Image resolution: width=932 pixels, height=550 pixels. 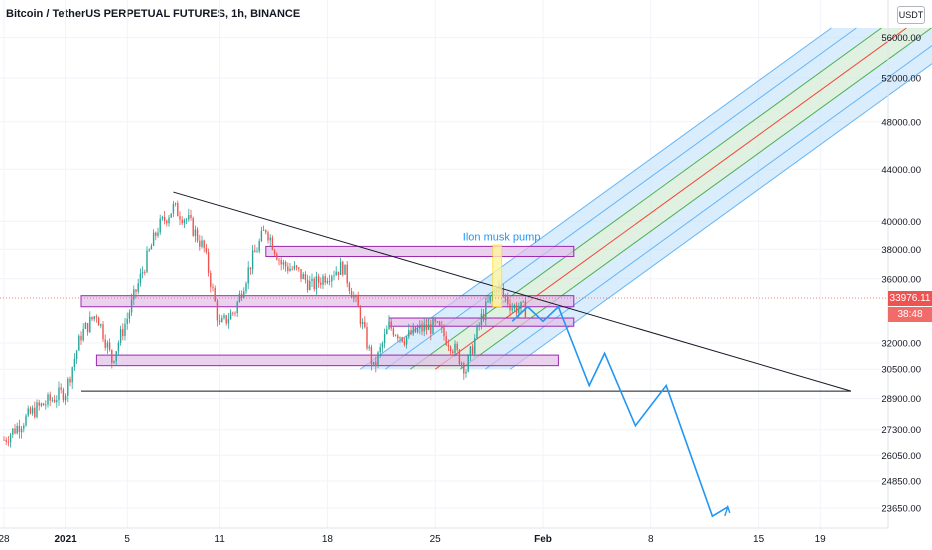 I want to click on price-tick-label: 27300.00, so click(x=901, y=430).